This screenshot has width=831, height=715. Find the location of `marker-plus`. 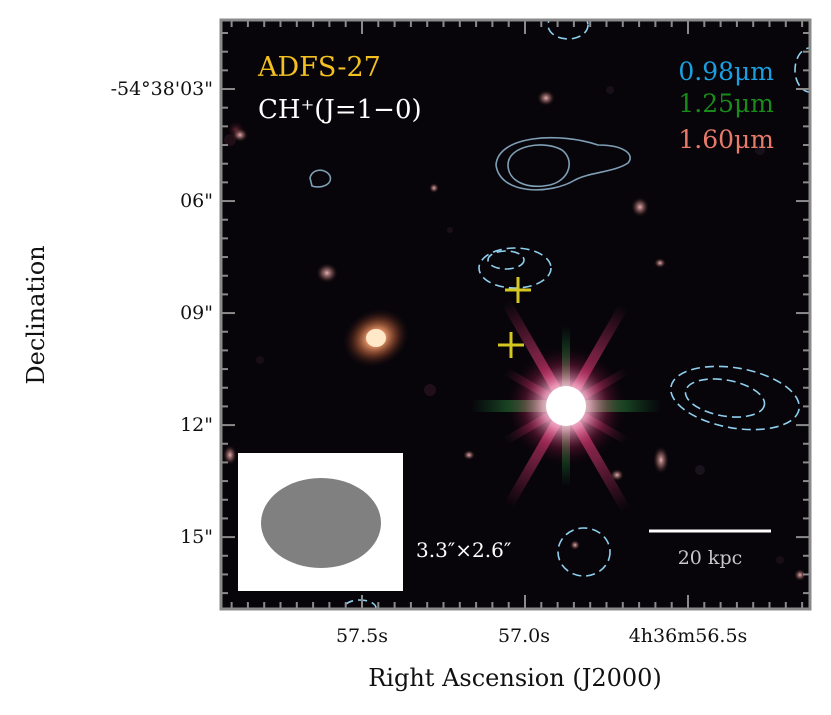

marker-plus is located at coordinates (514, 317).